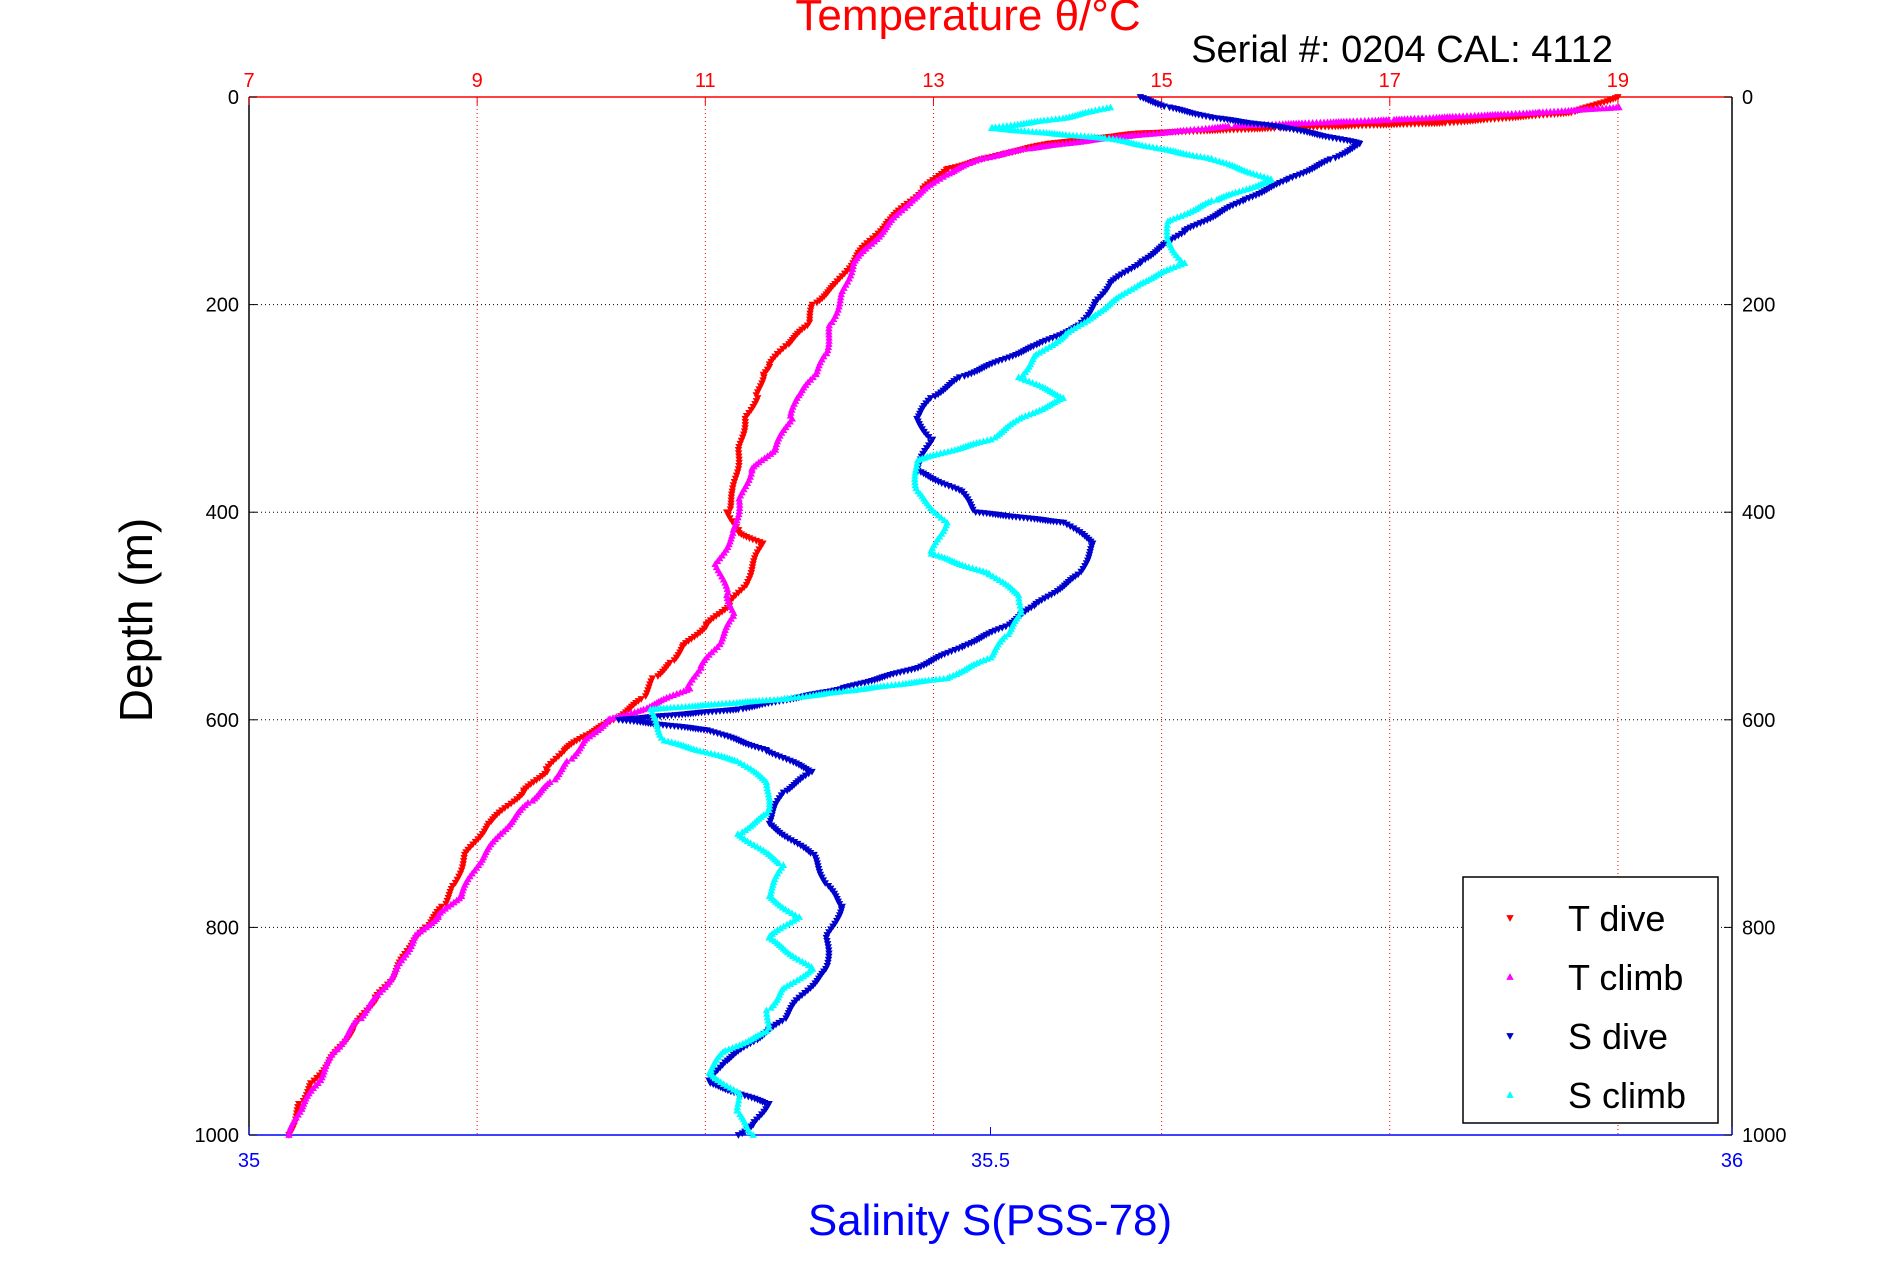  What do you see at coordinates (933, 81) in the screenshot?
I see `temperature-tick-label: 13` at bounding box center [933, 81].